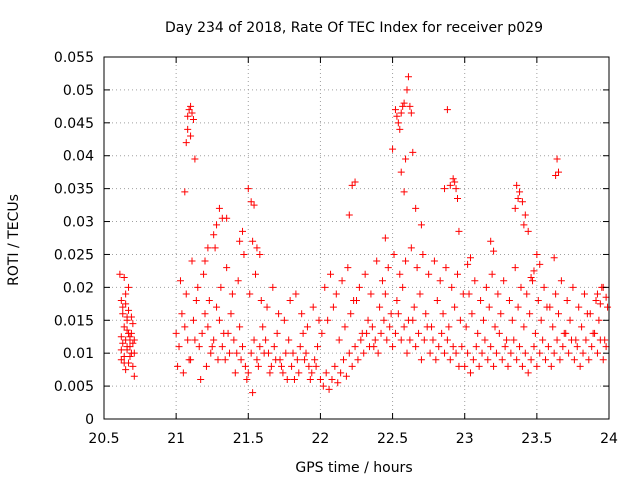 This screenshot has height=480, width=640. I want to click on x-tick-label: 21, so click(176, 439).